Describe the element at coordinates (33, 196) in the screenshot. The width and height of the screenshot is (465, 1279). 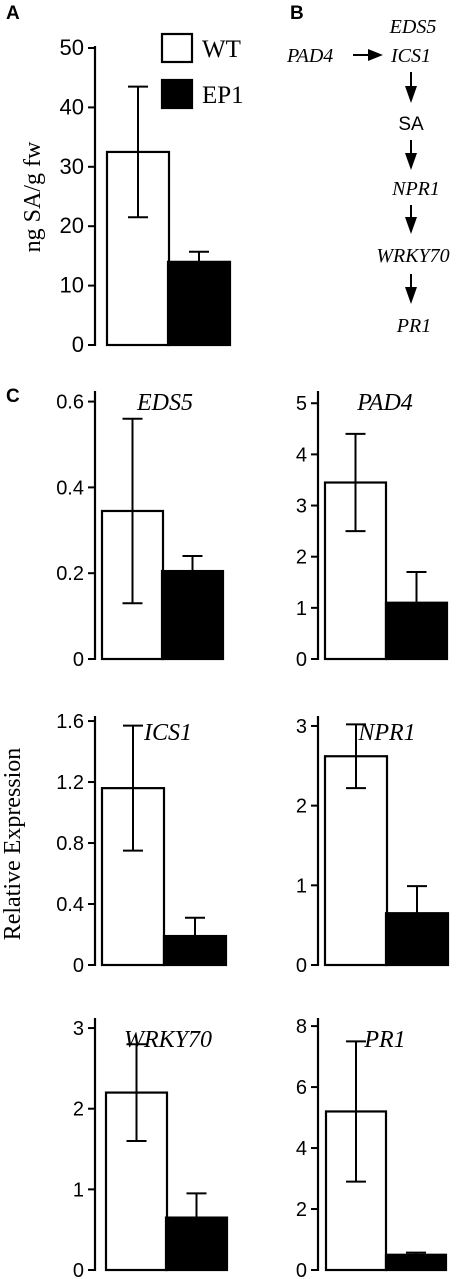
I see `sa-ylabel: ng SA/g fw` at that location.